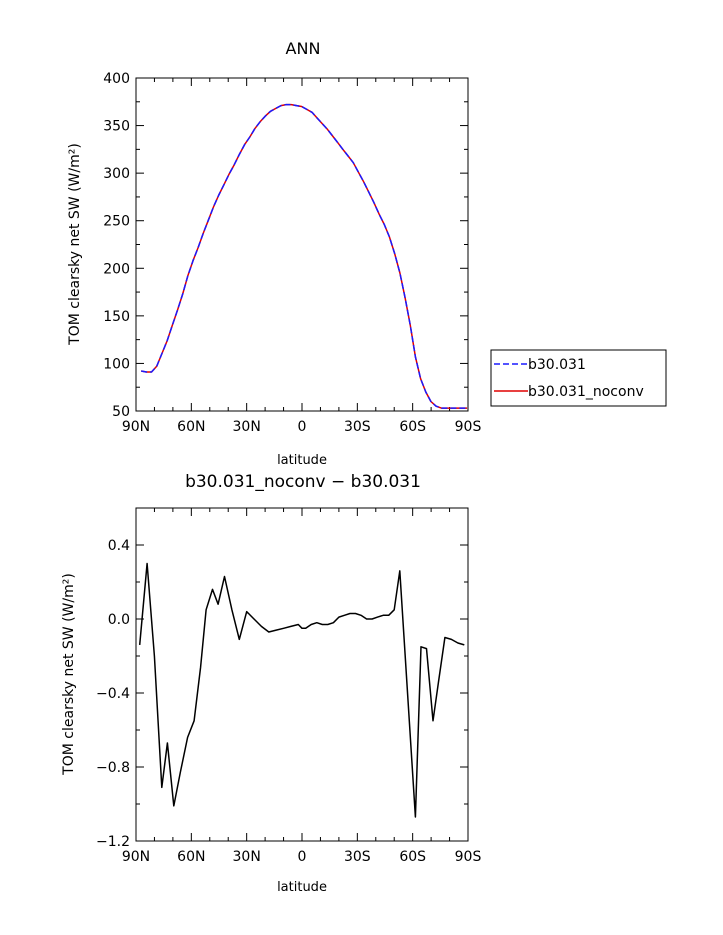  I want to click on bottom-y-tick-label: 0.4, so click(119, 546).